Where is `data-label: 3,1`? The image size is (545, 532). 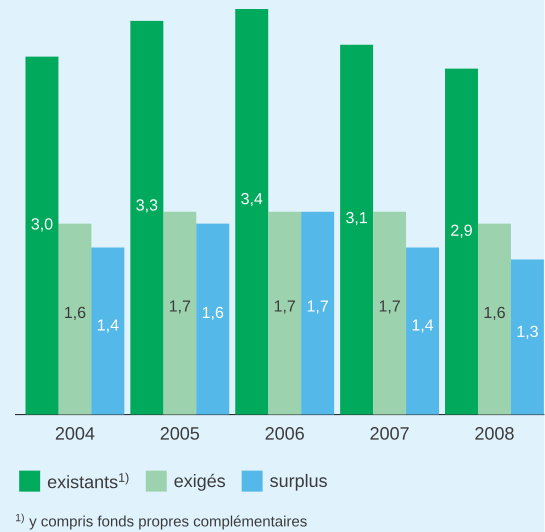 data-label: 3,1 is located at coordinates (356, 218).